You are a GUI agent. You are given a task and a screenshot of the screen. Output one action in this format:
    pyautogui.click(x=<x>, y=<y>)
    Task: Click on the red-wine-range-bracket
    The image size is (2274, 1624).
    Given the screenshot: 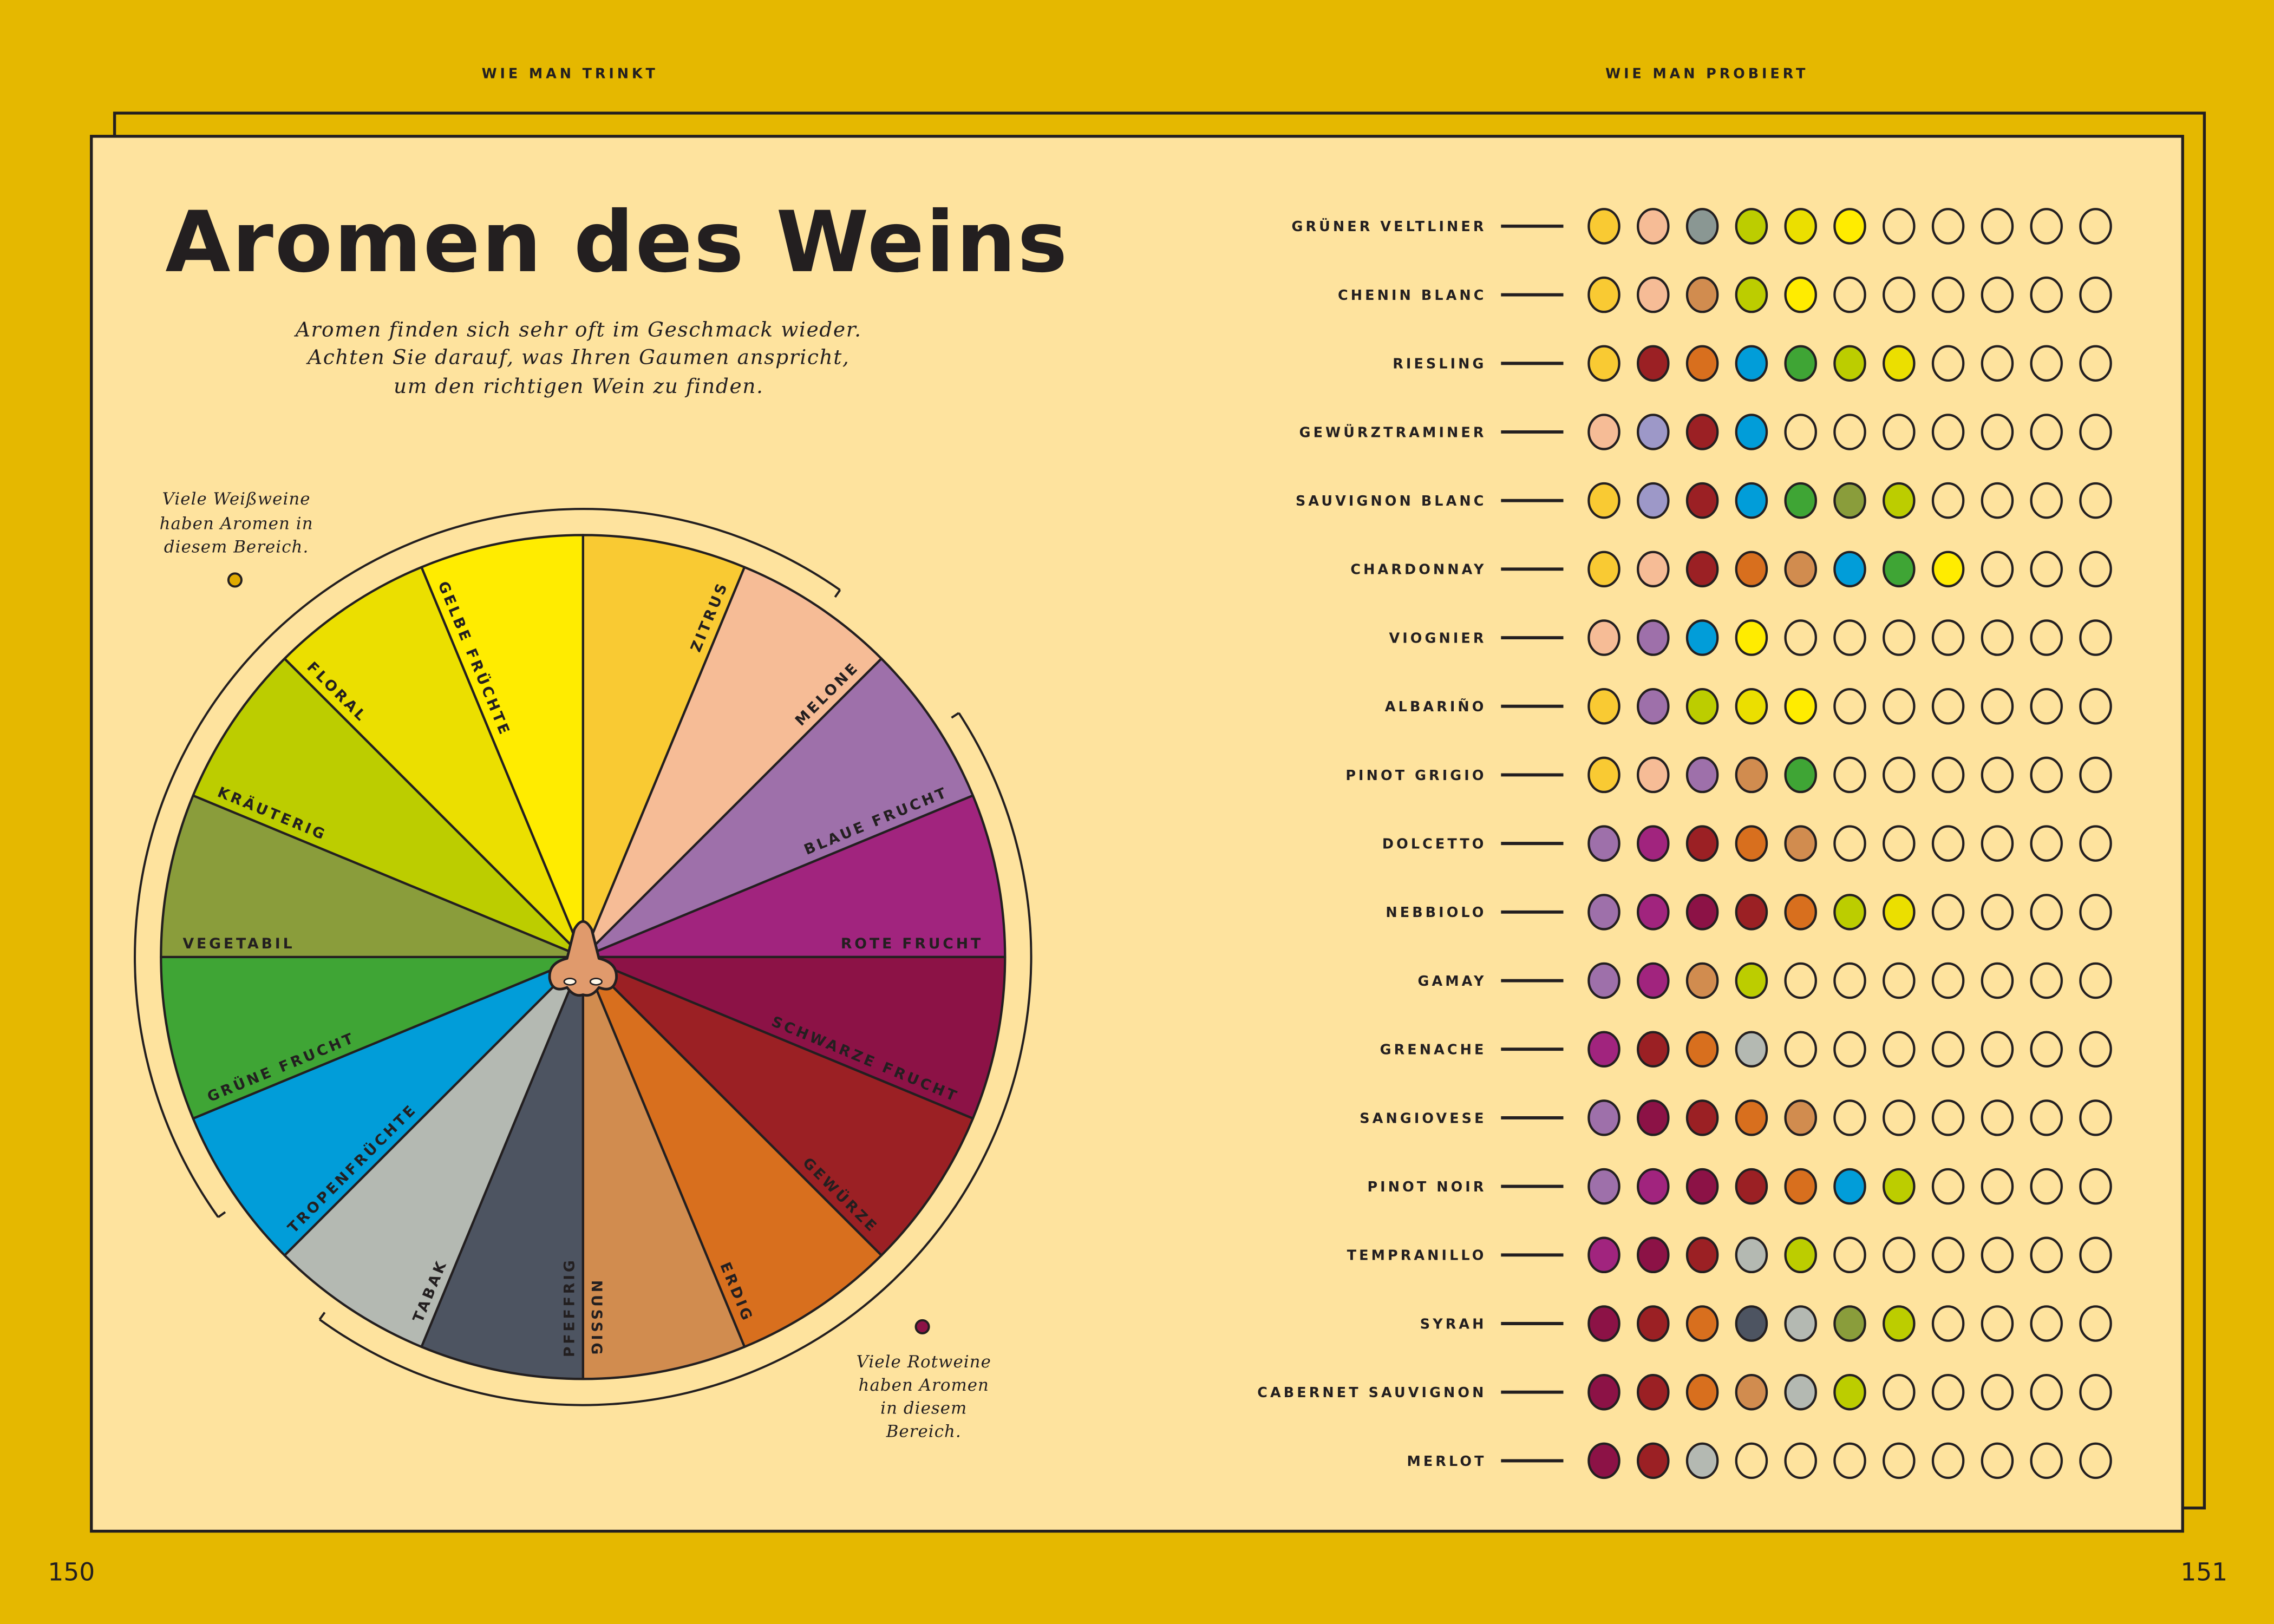 What is the action you would take?
    pyautogui.click(x=676, y=1059)
    